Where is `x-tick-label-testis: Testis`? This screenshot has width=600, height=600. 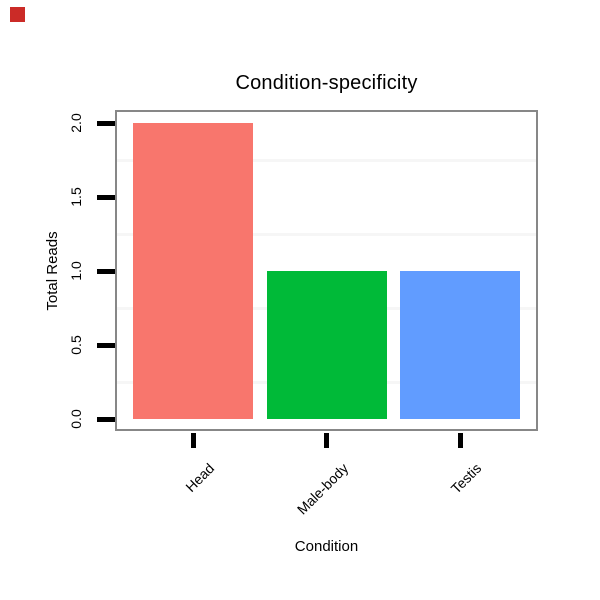
x-tick-label-testis: Testis is located at coordinates (466, 478).